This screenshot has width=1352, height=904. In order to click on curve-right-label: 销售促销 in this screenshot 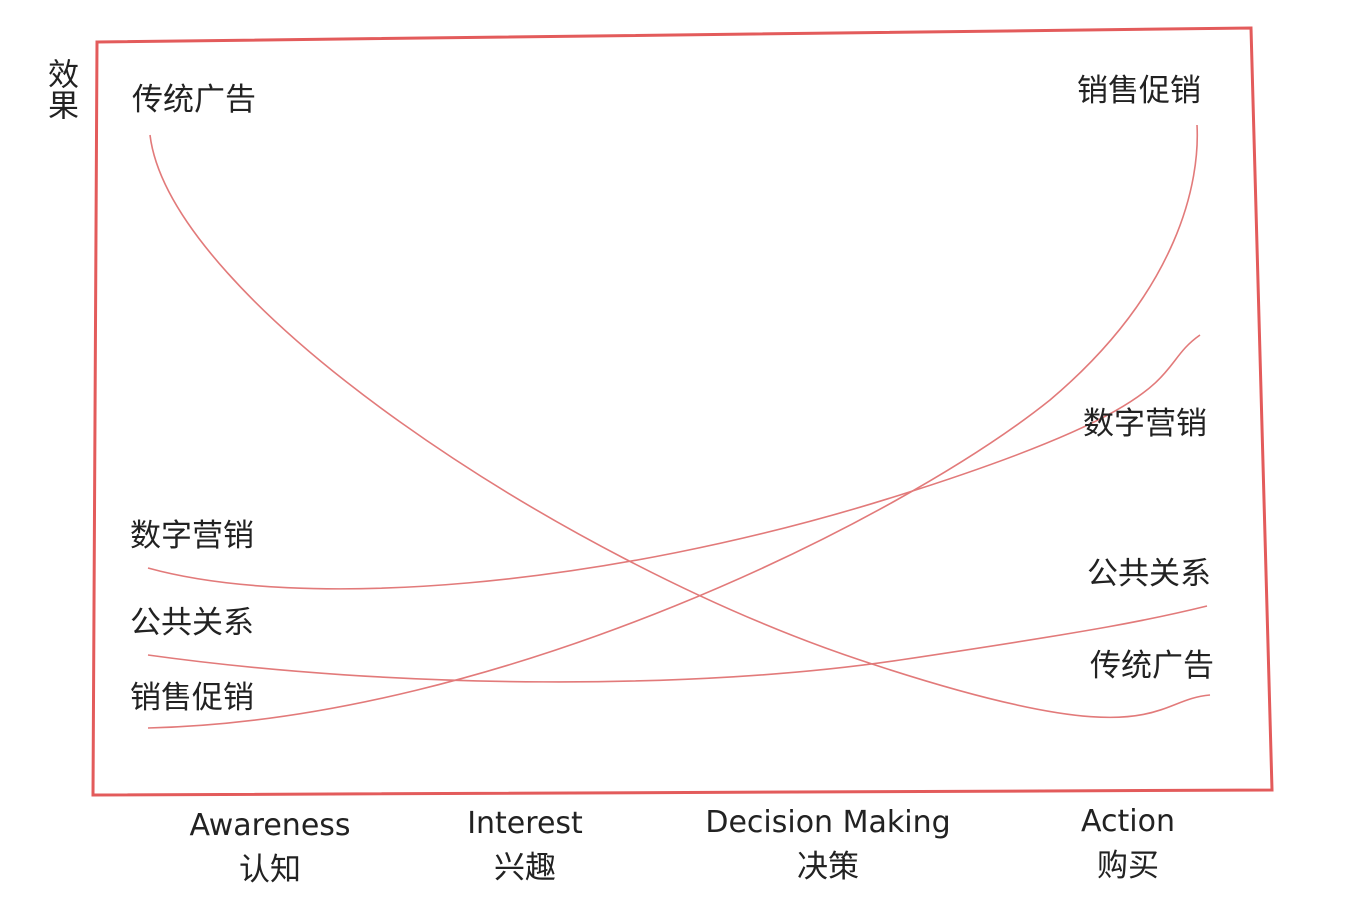, I will do `click(1139, 91)`.